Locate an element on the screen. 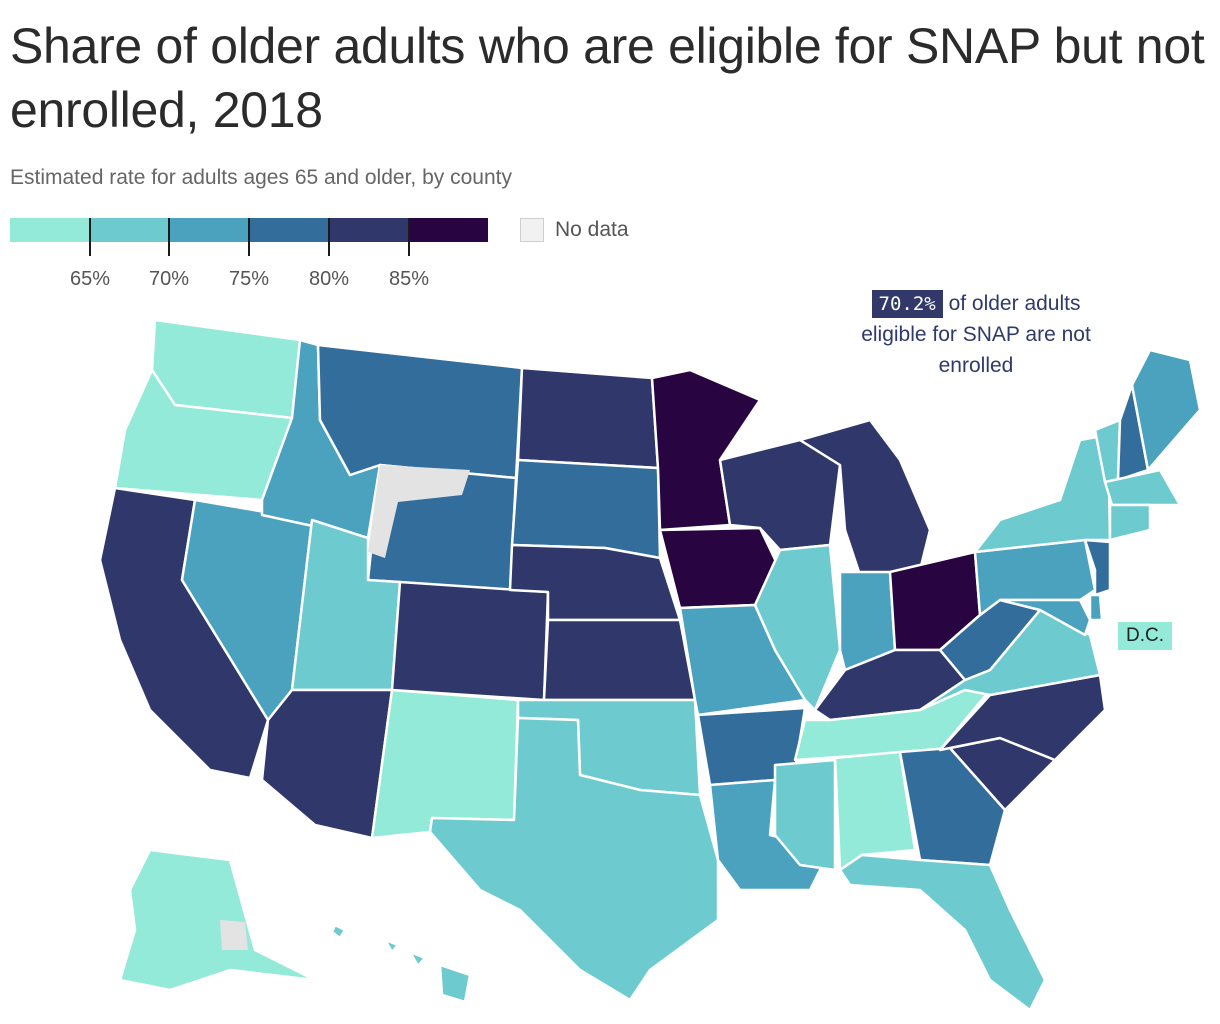 The image size is (1220, 1024). legend-scale is located at coordinates (249, 230).